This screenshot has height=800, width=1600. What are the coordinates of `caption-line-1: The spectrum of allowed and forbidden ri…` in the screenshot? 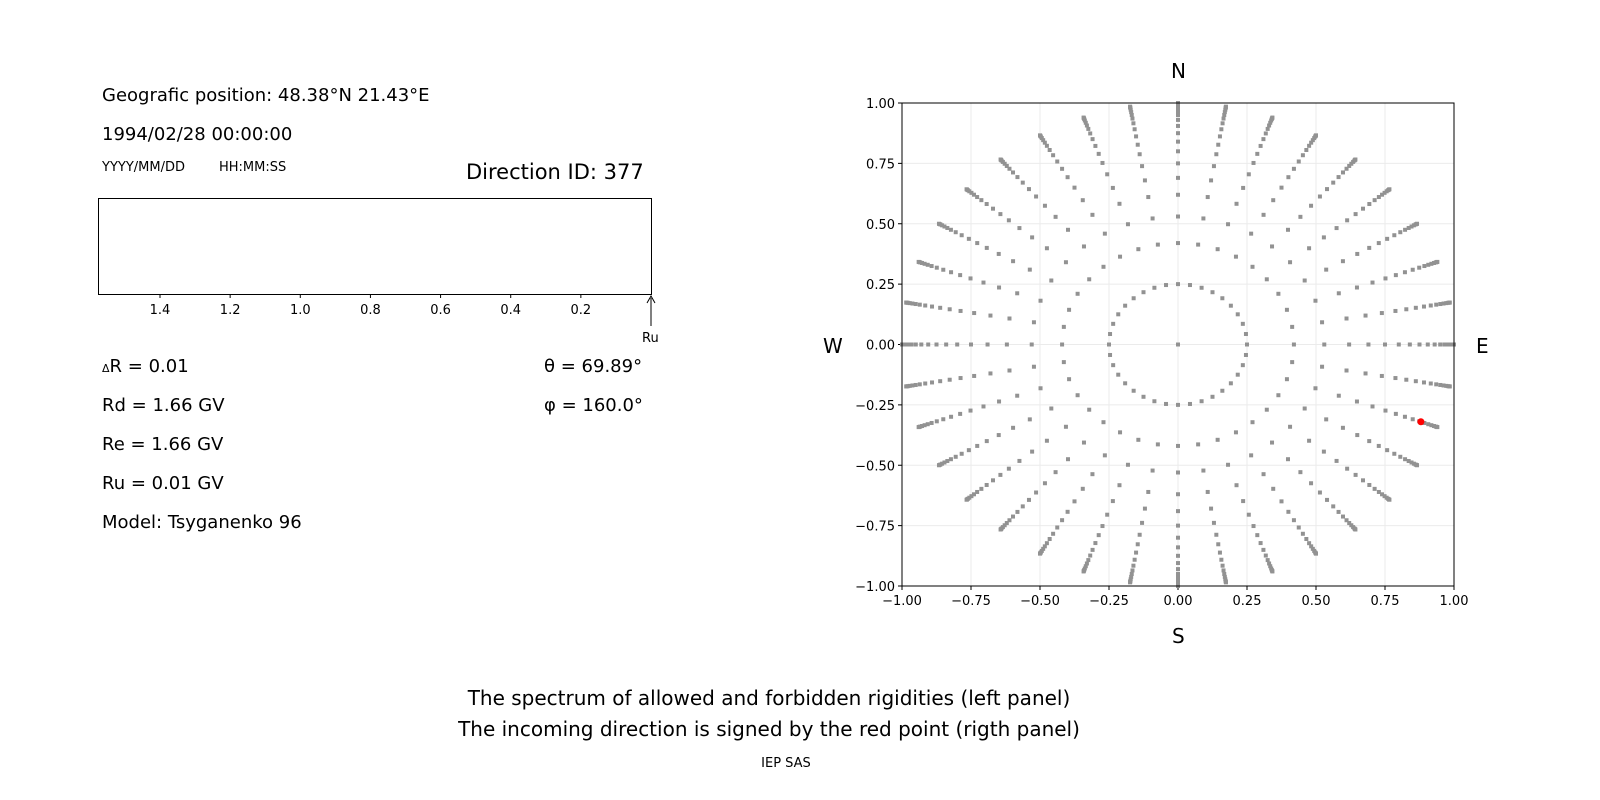 It's located at (769, 698).